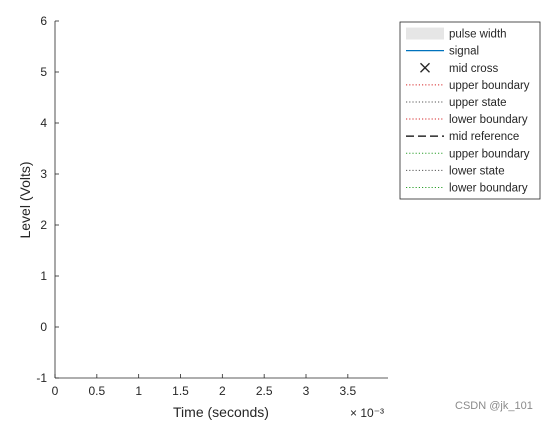  I want to click on x-tick-label: 0, so click(55, 391).